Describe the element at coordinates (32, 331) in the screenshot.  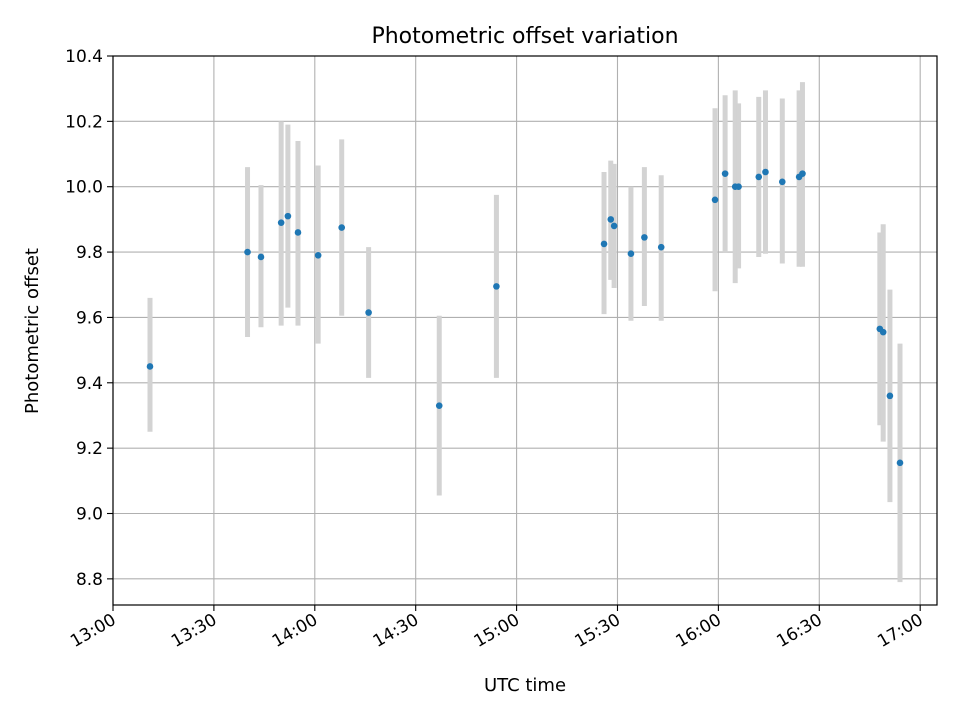
I see `y-axis-label: Photometric offset` at that location.